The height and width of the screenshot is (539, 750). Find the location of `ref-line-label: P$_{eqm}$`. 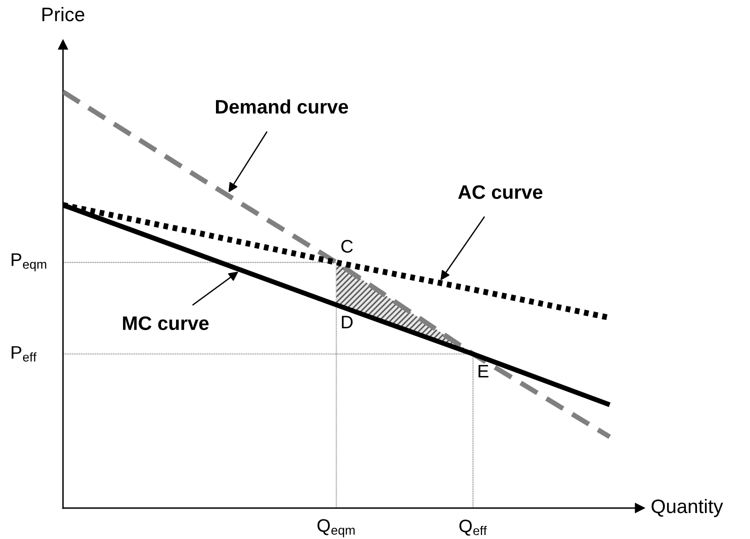

ref-line-label: P$_{eqm}$ is located at coordinates (29, 262).